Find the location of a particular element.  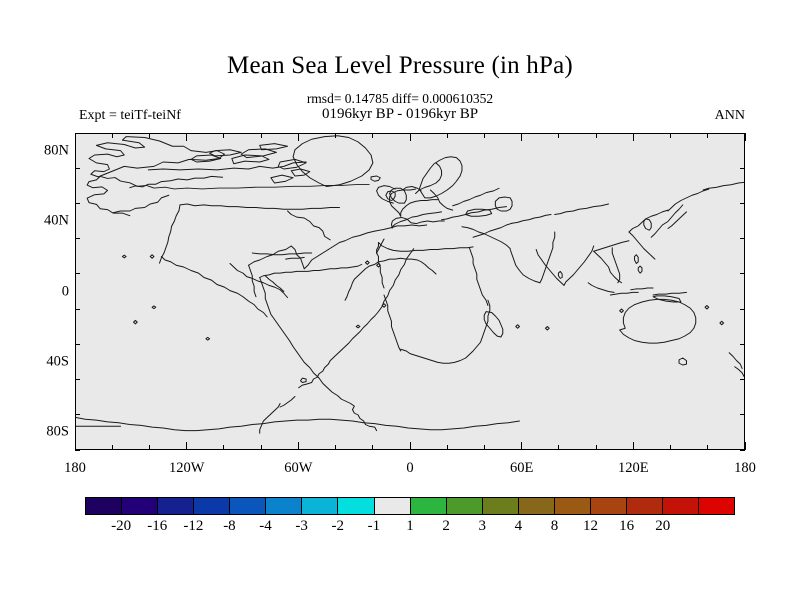

y-axis-label: 80N is located at coordinates (56, 150).